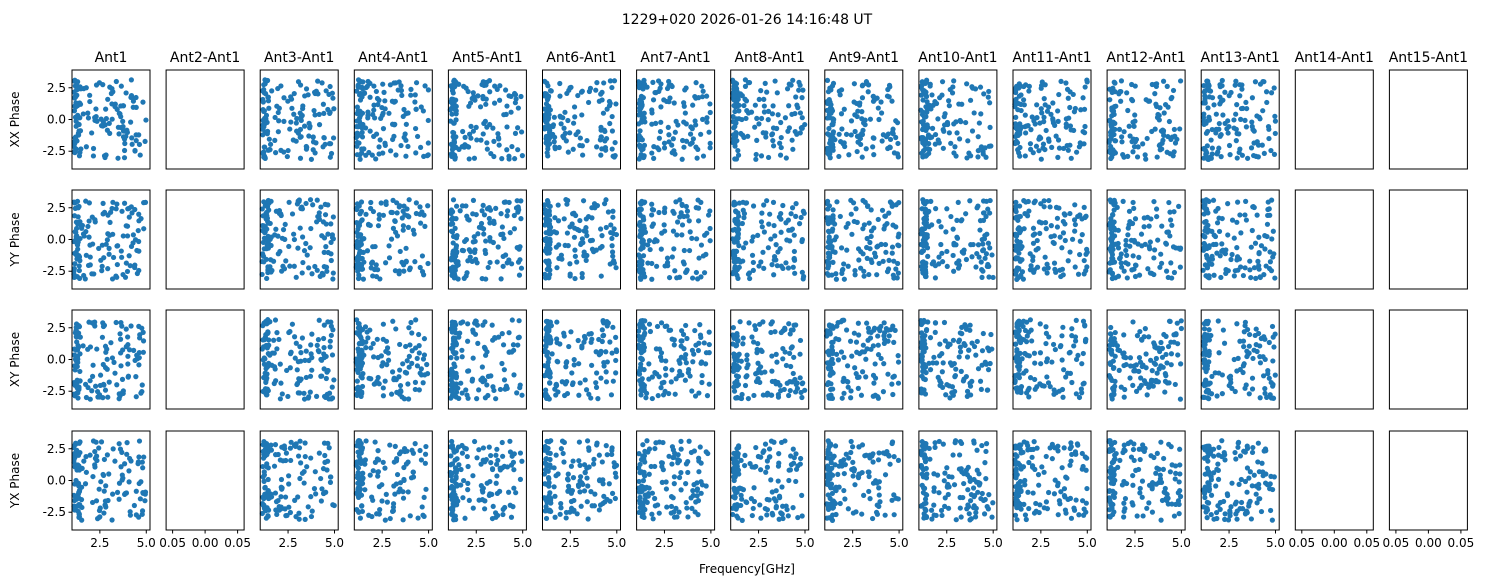 The image size is (1489, 586). What do you see at coordinates (15, 359) in the screenshot?
I see `y-axis-label: XY Phase` at bounding box center [15, 359].